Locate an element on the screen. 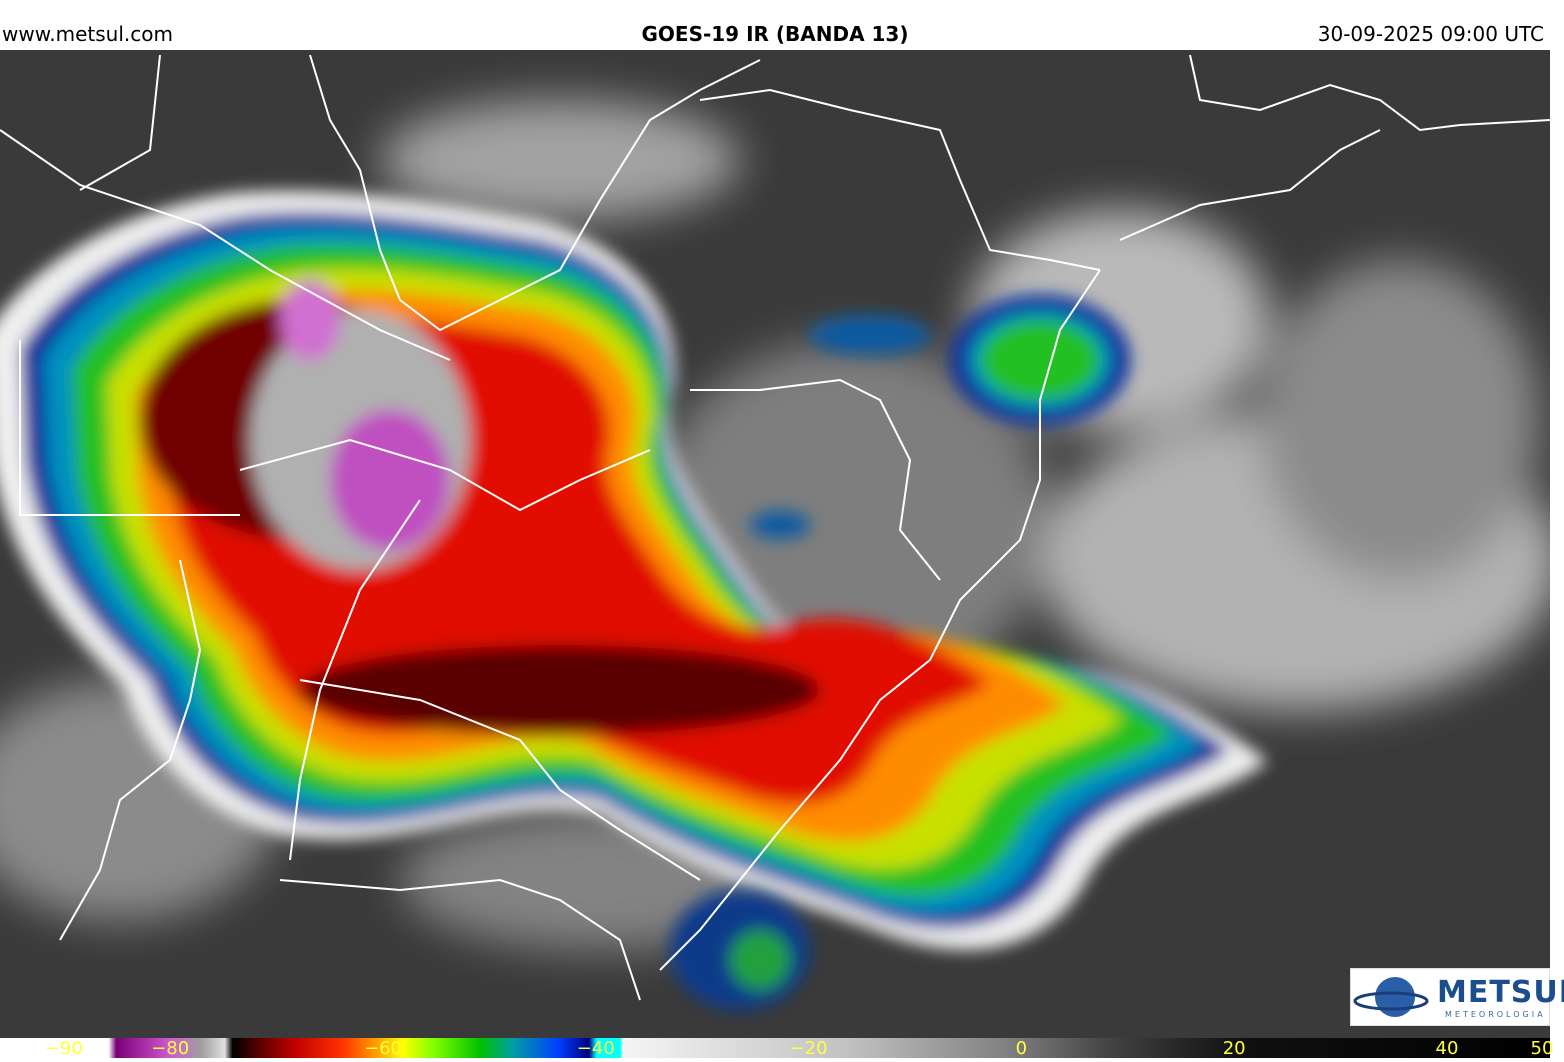  logo-globe is located at coordinates (1391, 997).